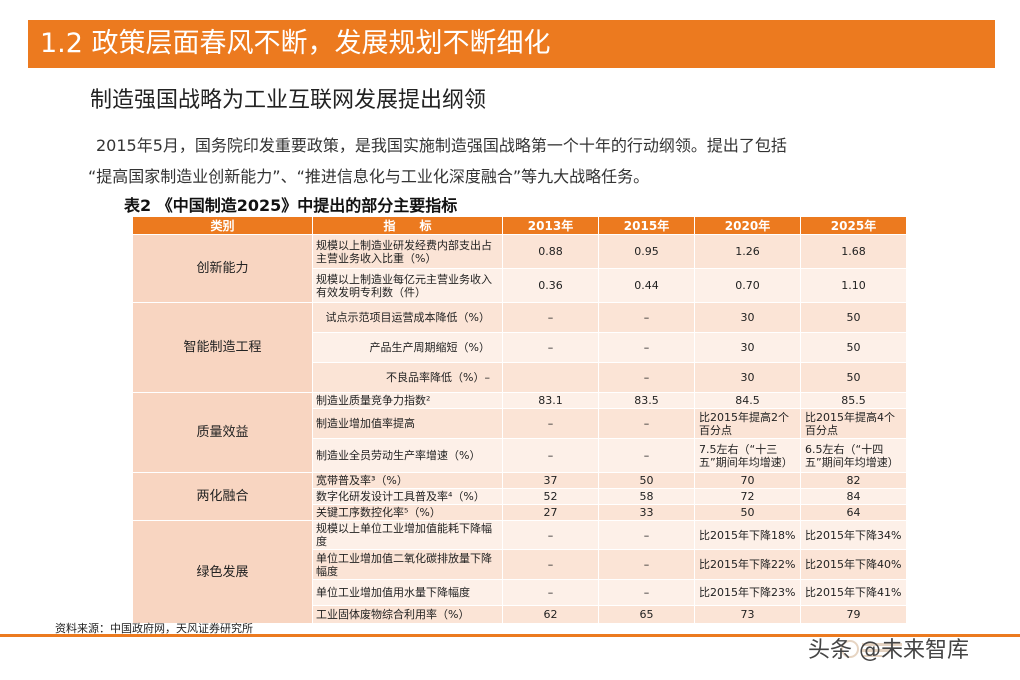  Describe the element at coordinates (646, 512) in the screenshot. I see `value-2015: 33` at that location.